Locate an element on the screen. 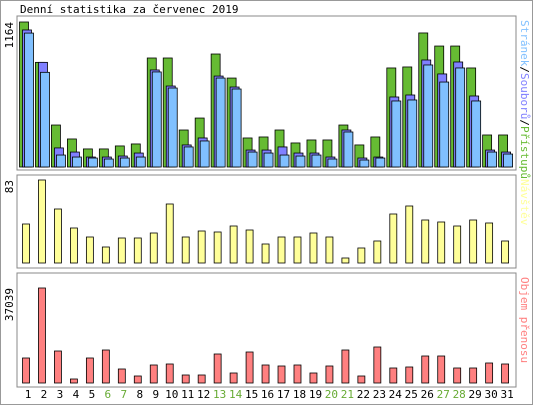 The width and height of the screenshot is (533, 405). legend-entry: Stránek is located at coordinates (524, 43).